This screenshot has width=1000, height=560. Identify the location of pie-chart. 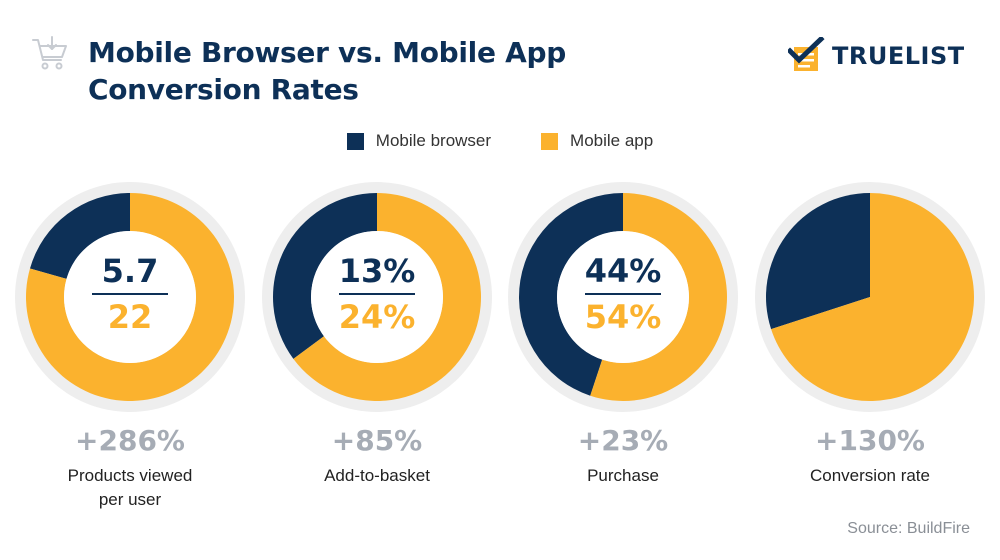
(870, 297).